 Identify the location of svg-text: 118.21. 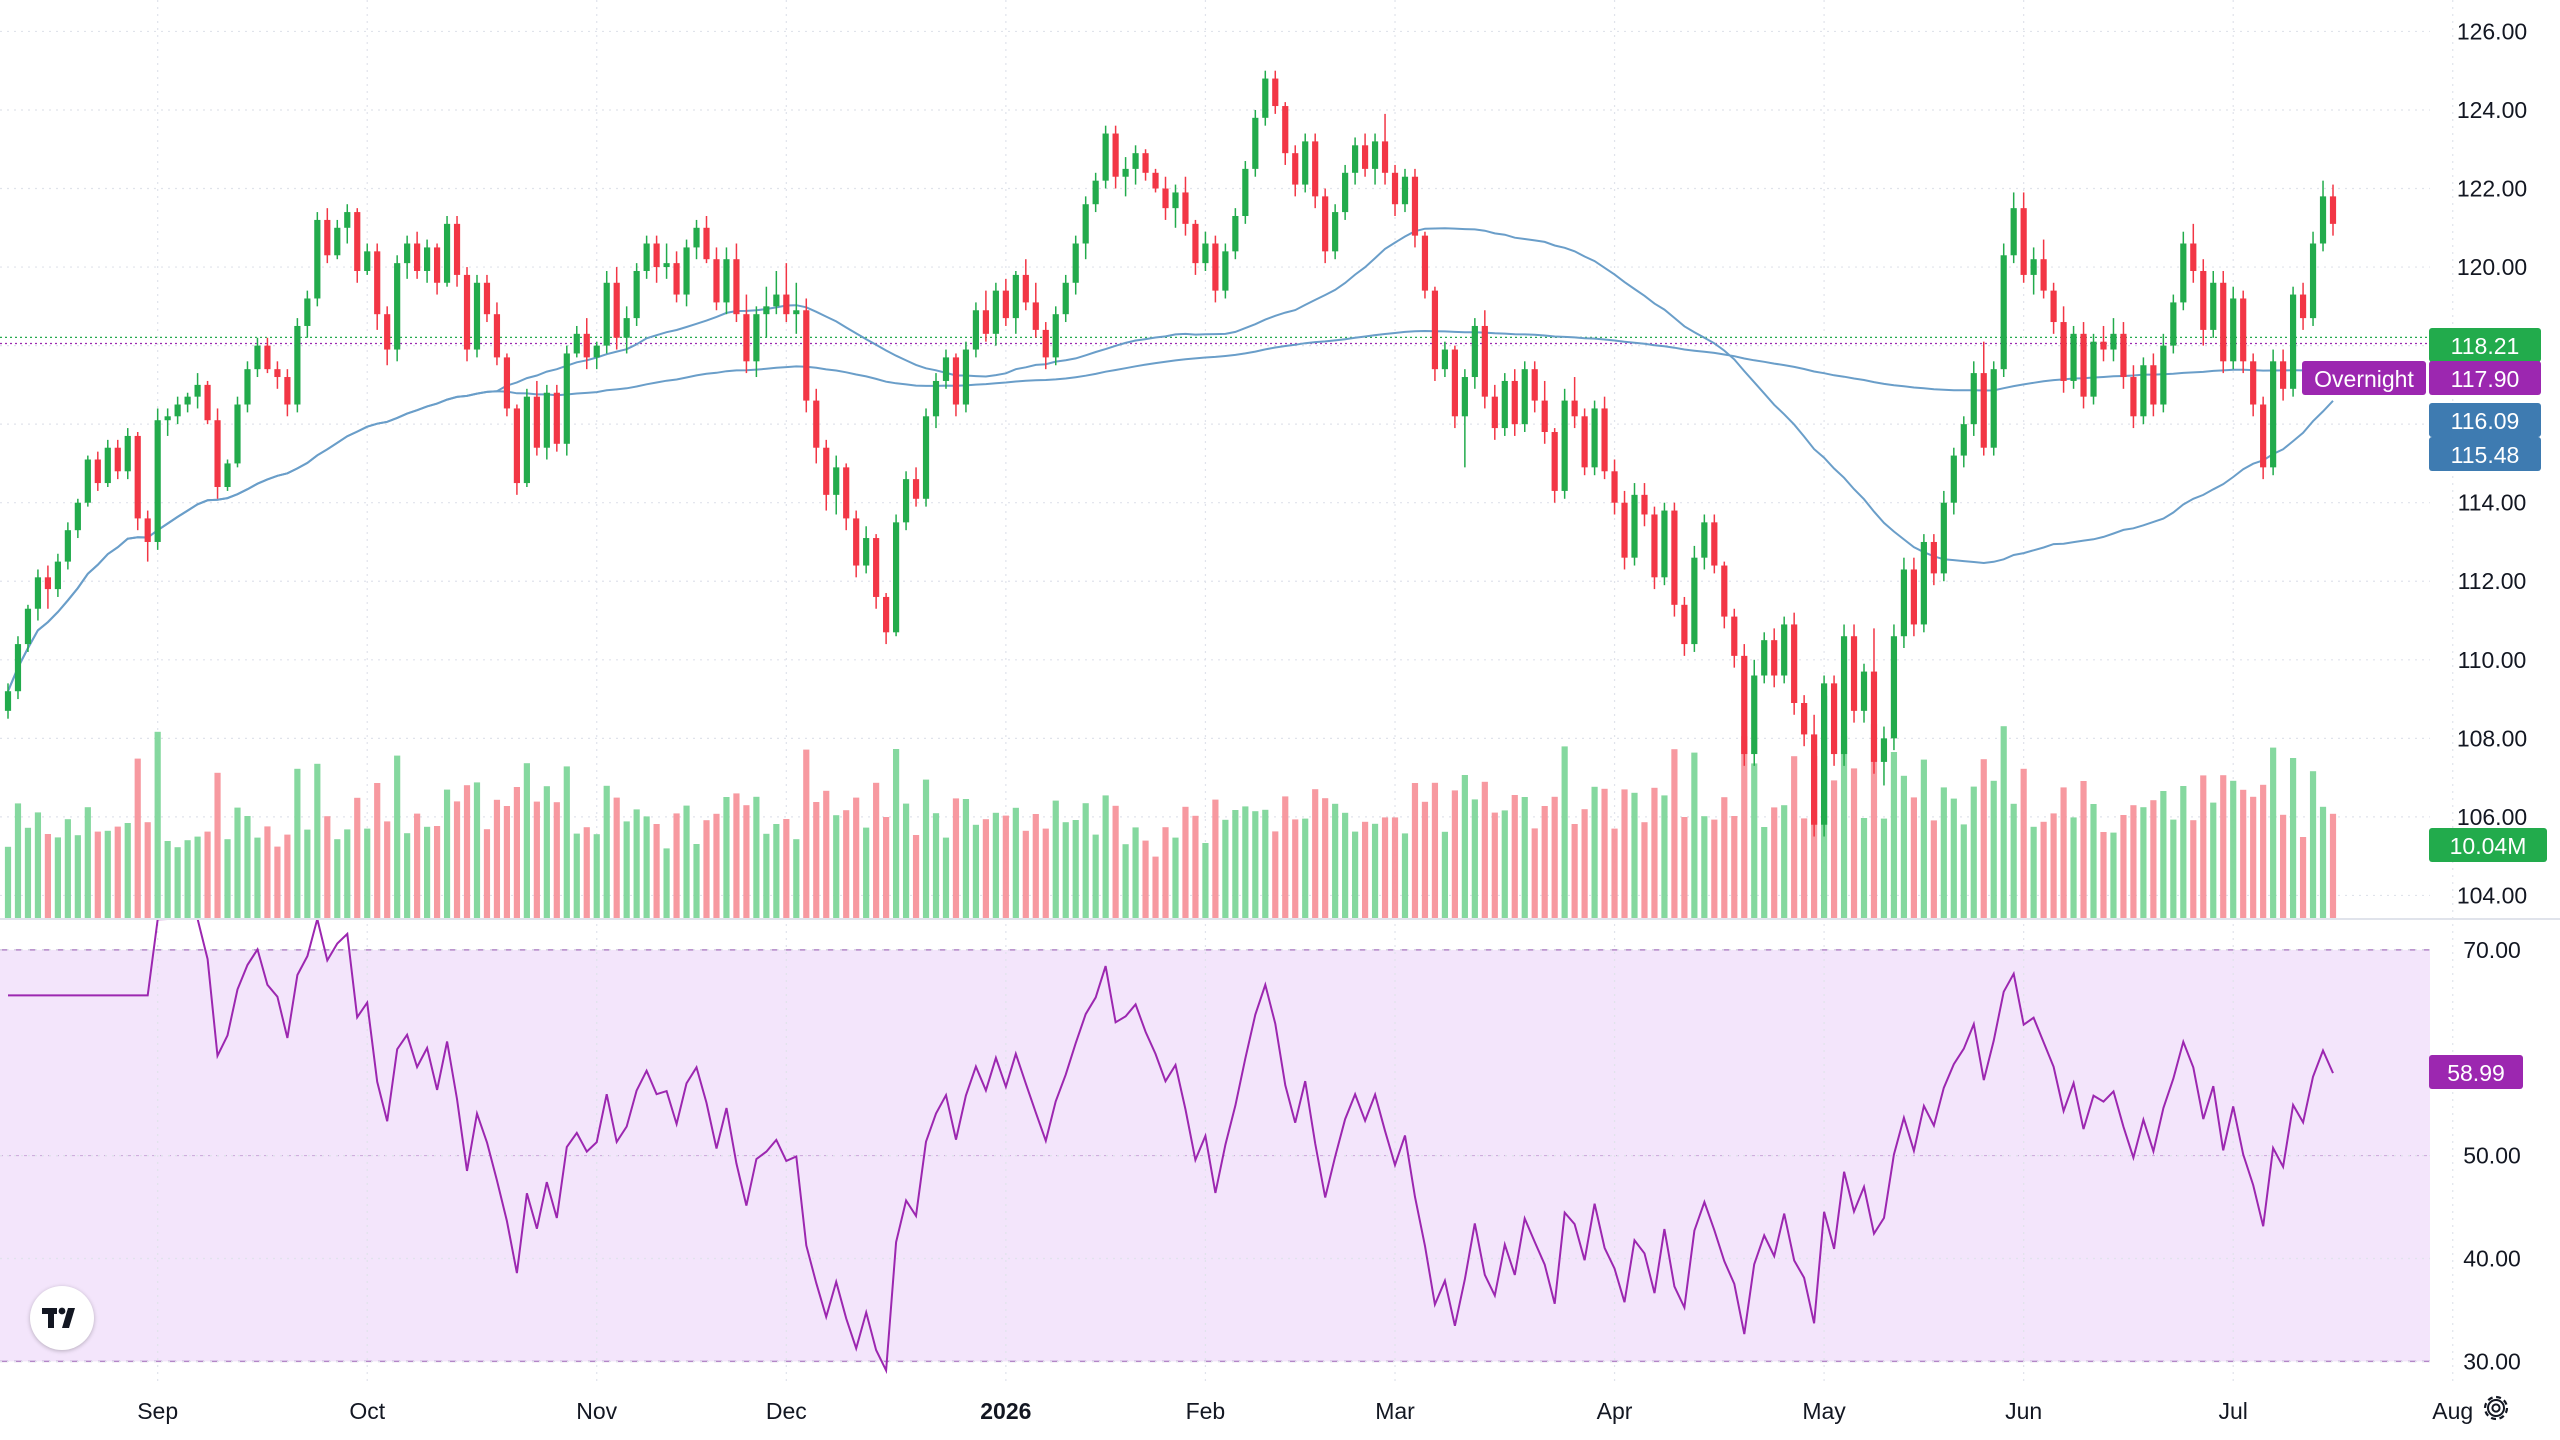
(2485, 346).